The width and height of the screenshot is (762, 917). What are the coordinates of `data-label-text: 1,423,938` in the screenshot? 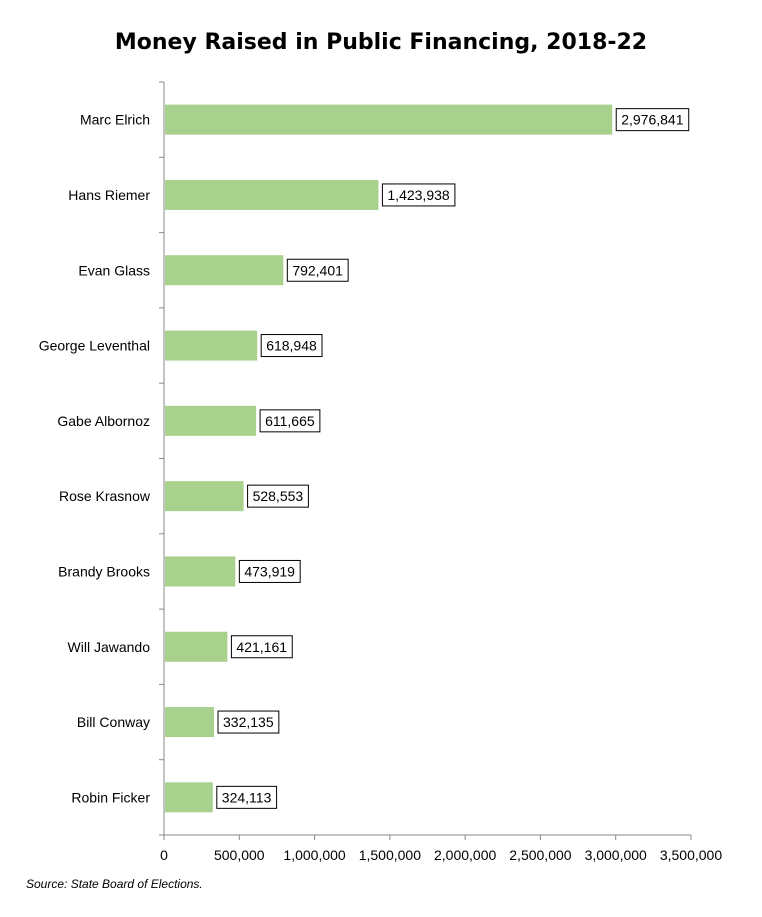 It's located at (418, 195).